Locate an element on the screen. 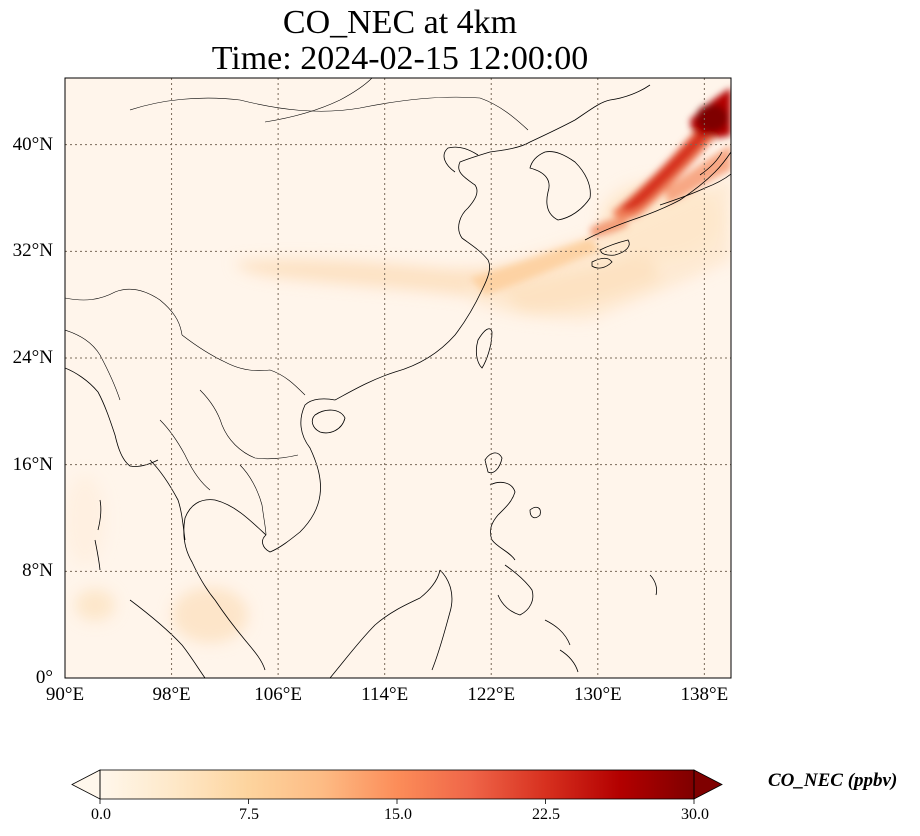  latitude-tick-label: 40°N is located at coordinates (32, 144).